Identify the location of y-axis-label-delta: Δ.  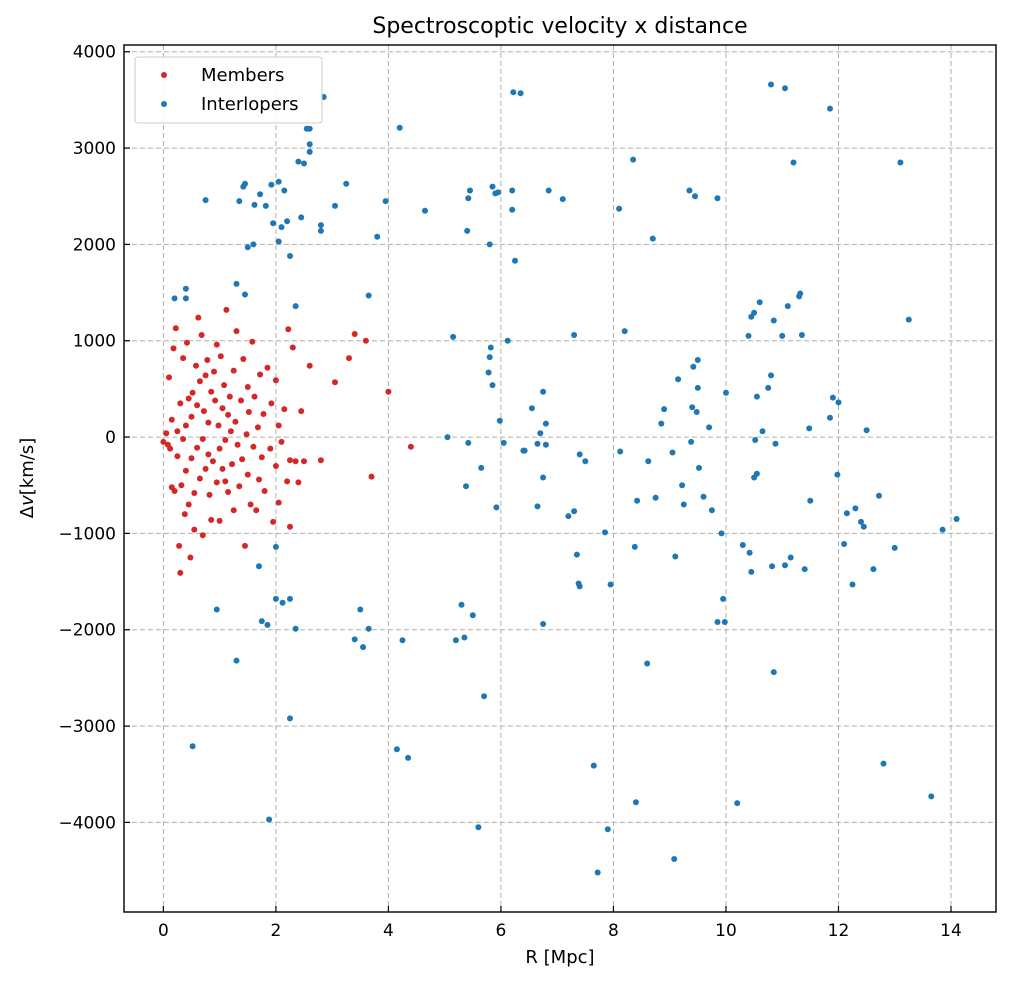
(27, 511).